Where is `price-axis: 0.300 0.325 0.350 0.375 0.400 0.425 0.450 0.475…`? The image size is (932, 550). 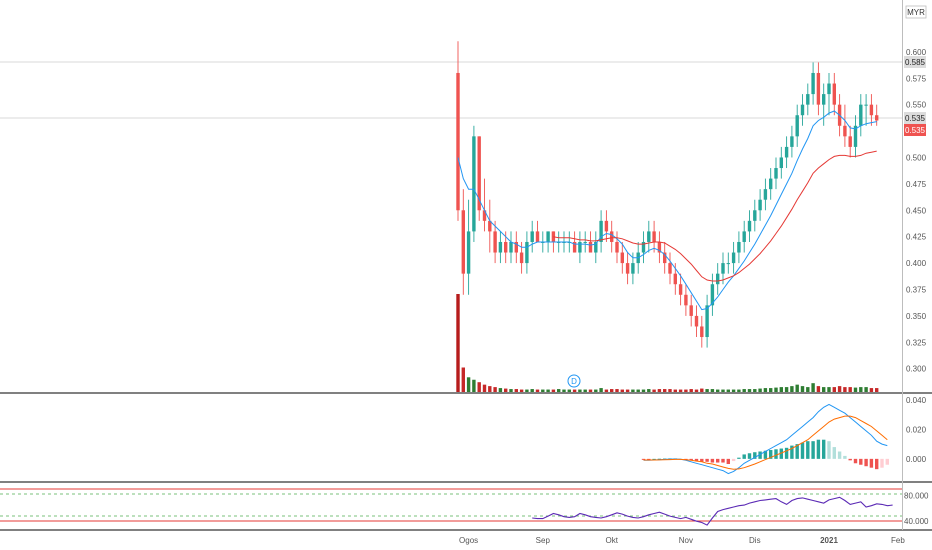
price-axis: 0.300 0.325 0.350 0.375 0.400 0.425 0.450 0.475… is located at coordinates (916, 265).